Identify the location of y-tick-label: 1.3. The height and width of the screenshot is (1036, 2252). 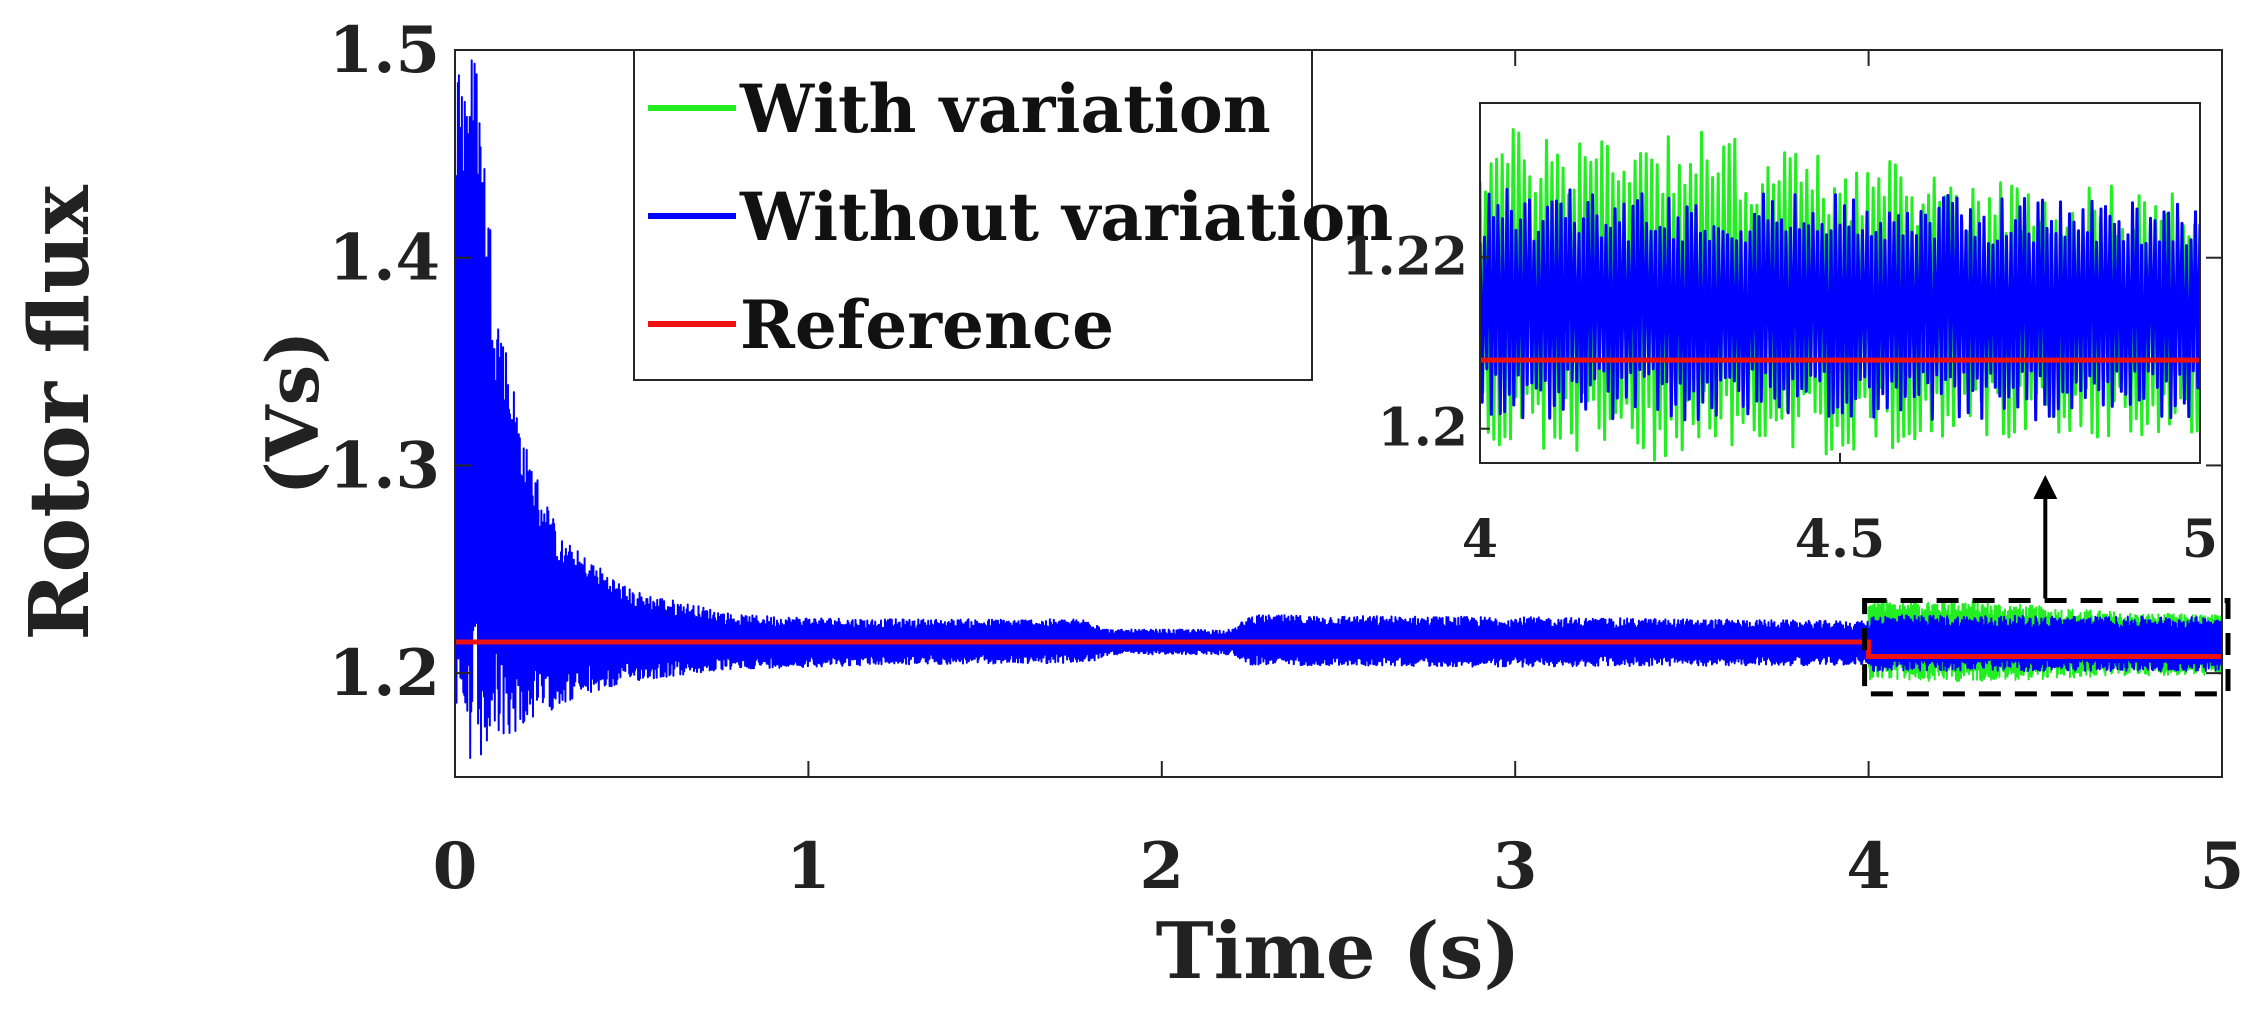
(384, 465).